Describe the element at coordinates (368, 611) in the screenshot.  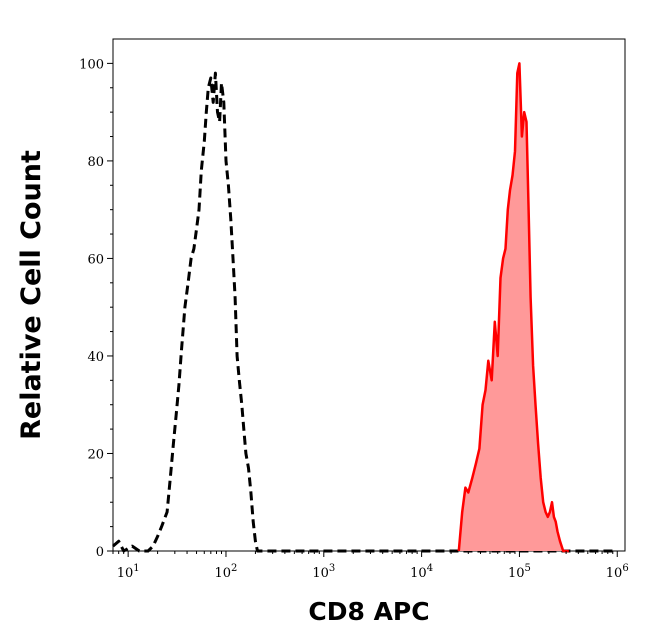
I see `x-axis-label: CD8 APC` at that location.